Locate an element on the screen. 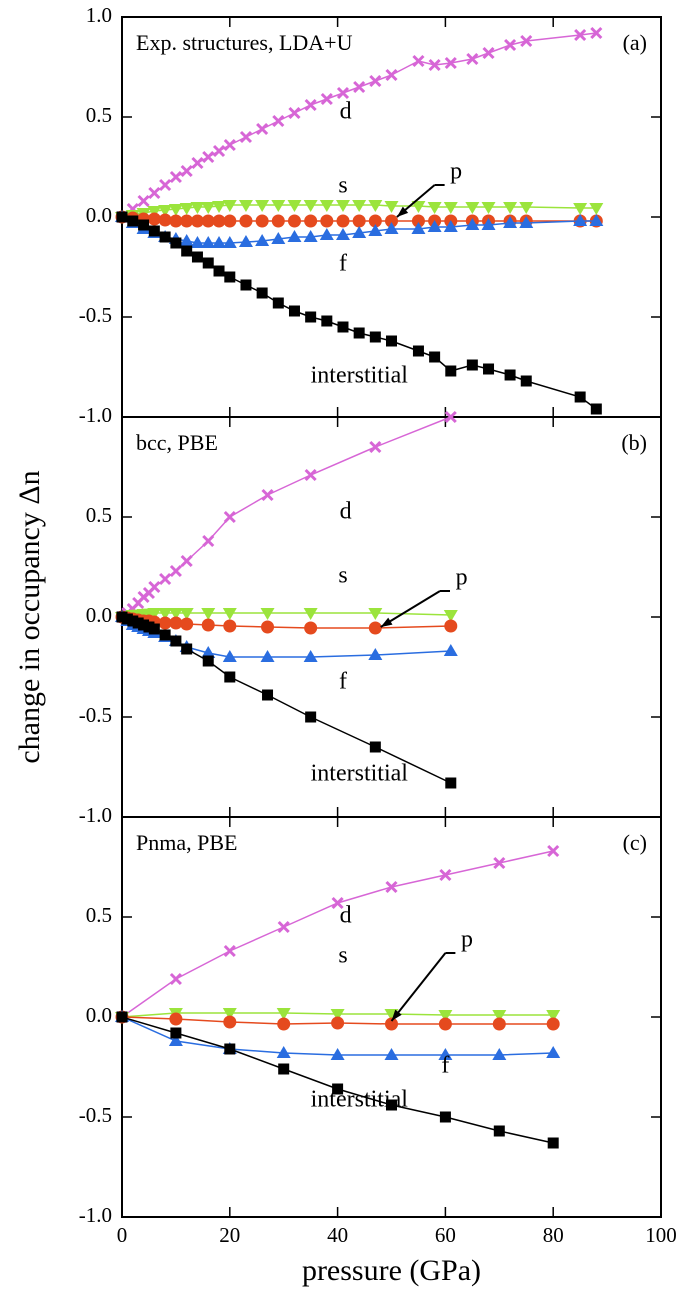 The image size is (694, 1309). series-label: p is located at coordinates (467, 940).